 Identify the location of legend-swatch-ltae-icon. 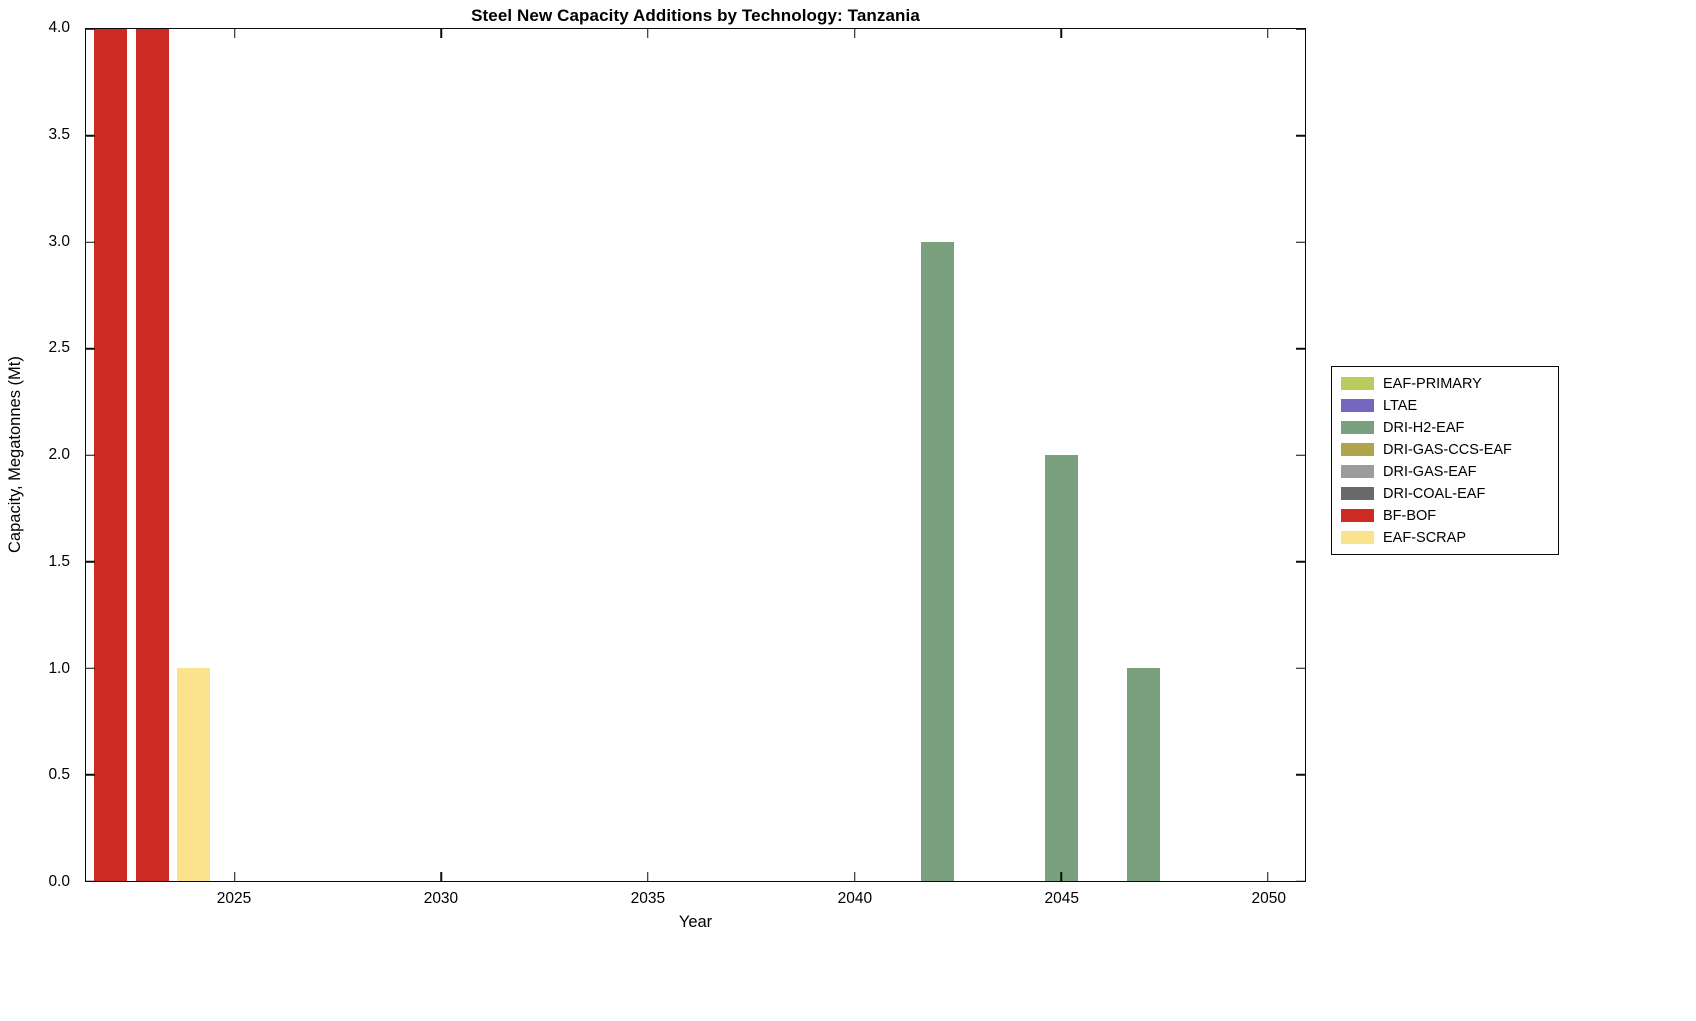
(1357, 405).